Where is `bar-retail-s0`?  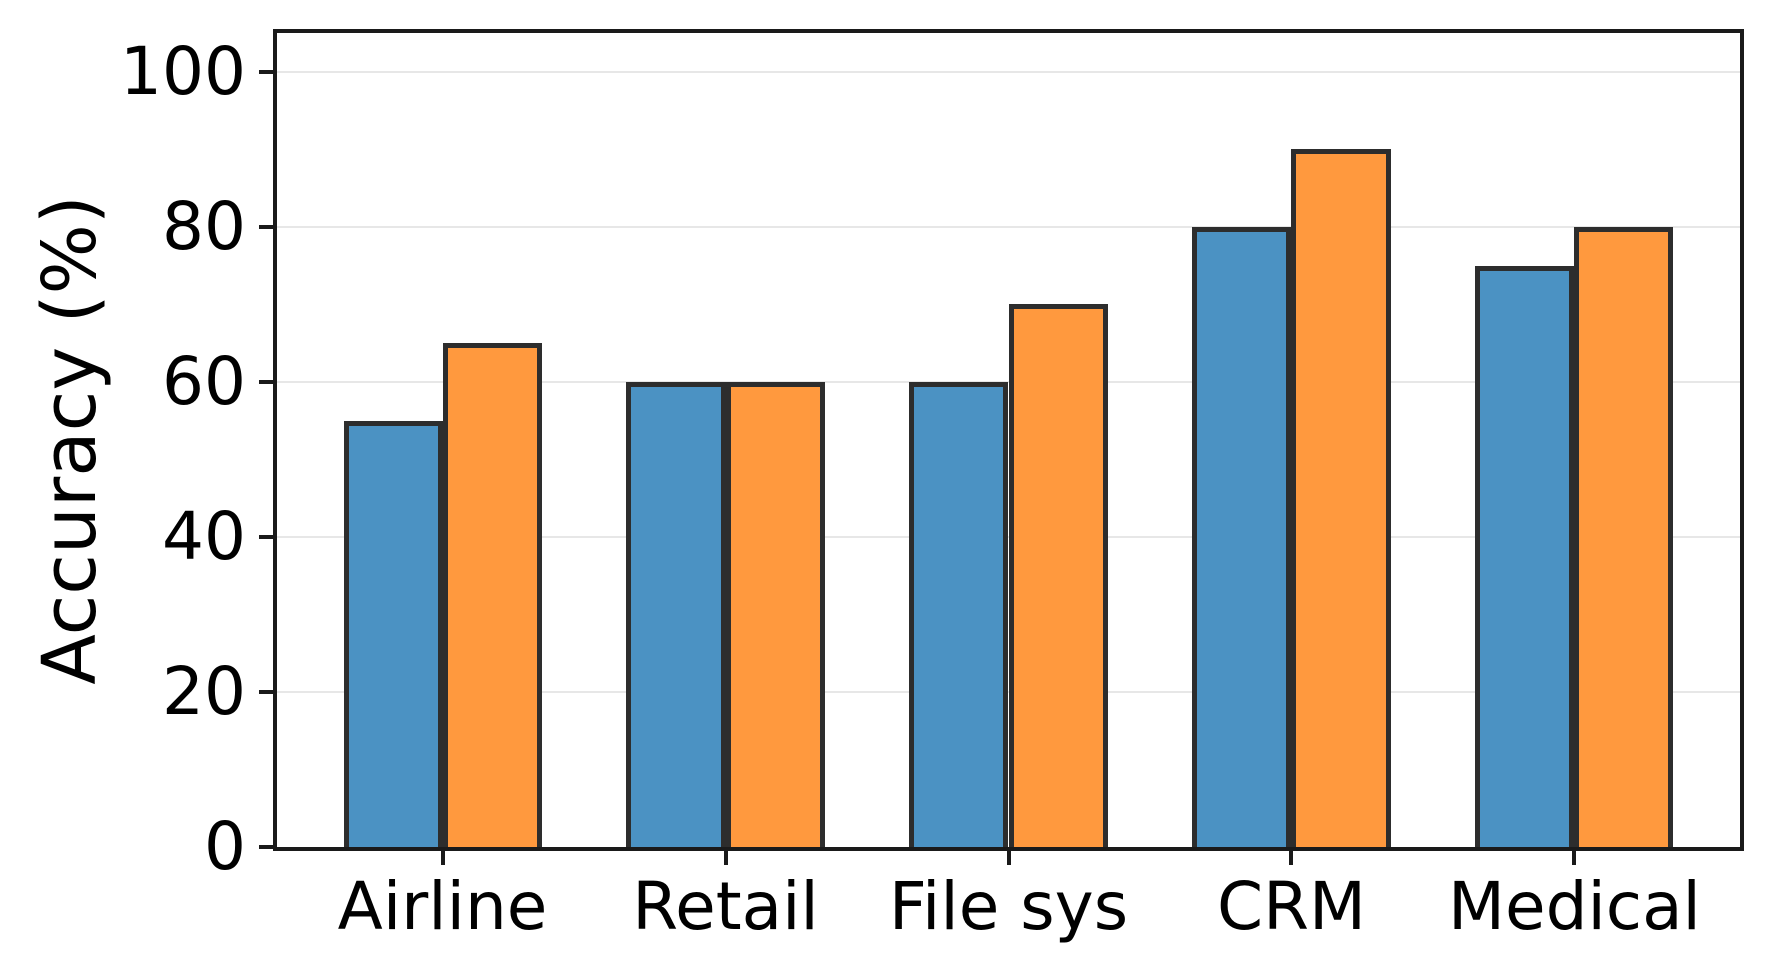
bar-retail-s0 is located at coordinates (676, 614).